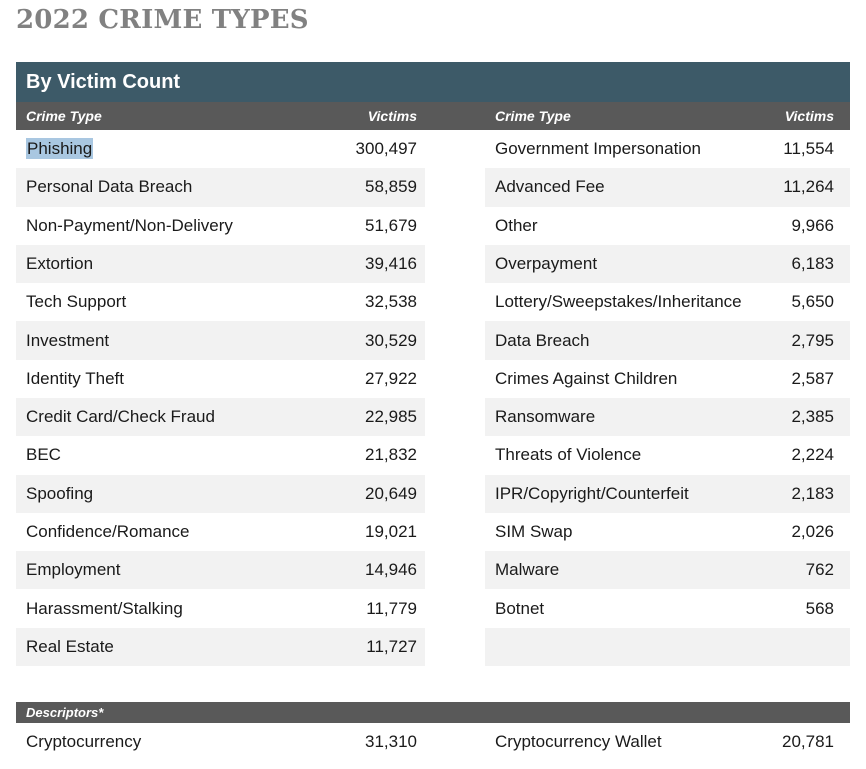 Image resolution: width=866 pixels, height=769 pixels. I want to click on victims-cell: 2,224, so click(812, 455).